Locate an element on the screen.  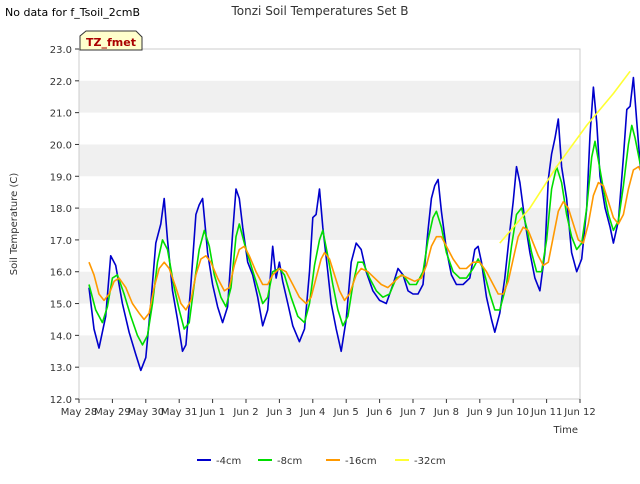
tz-badge-label: TZ_fmet is located at coordinates (111, 42).